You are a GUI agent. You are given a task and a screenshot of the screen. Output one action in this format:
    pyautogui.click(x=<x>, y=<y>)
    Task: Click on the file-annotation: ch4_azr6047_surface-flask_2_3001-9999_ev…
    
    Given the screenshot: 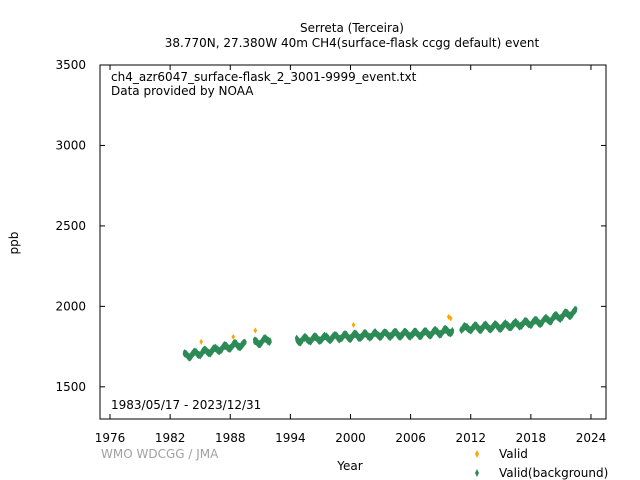 What is the action you would take?
    pyautogui.click(x=264, y=77)
    